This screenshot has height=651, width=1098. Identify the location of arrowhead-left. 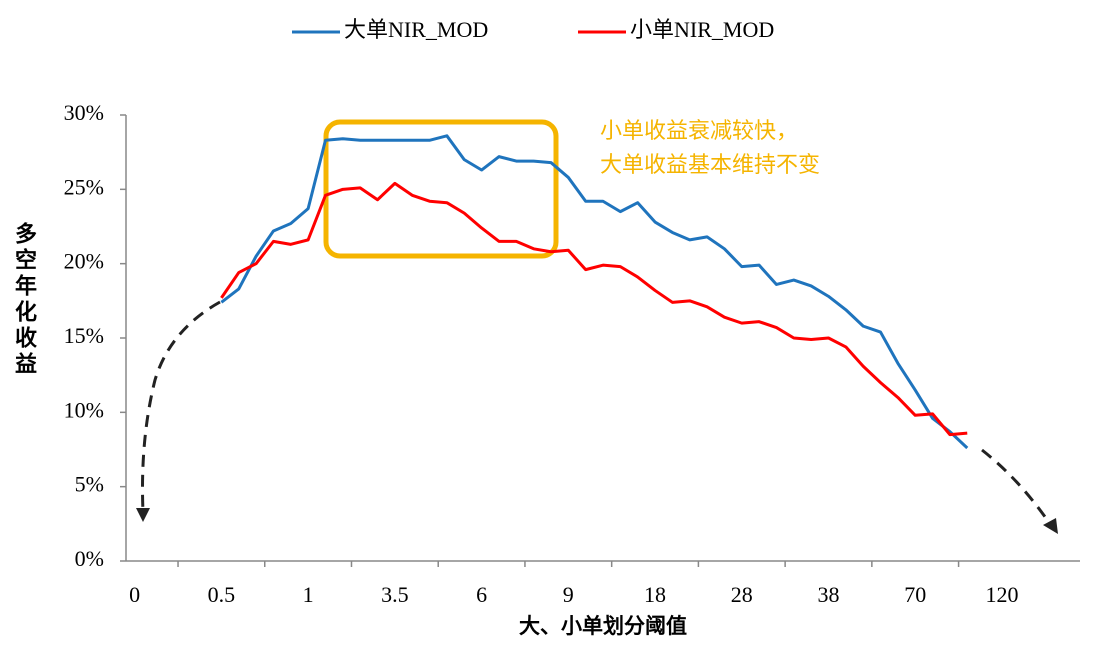
(143, 515).